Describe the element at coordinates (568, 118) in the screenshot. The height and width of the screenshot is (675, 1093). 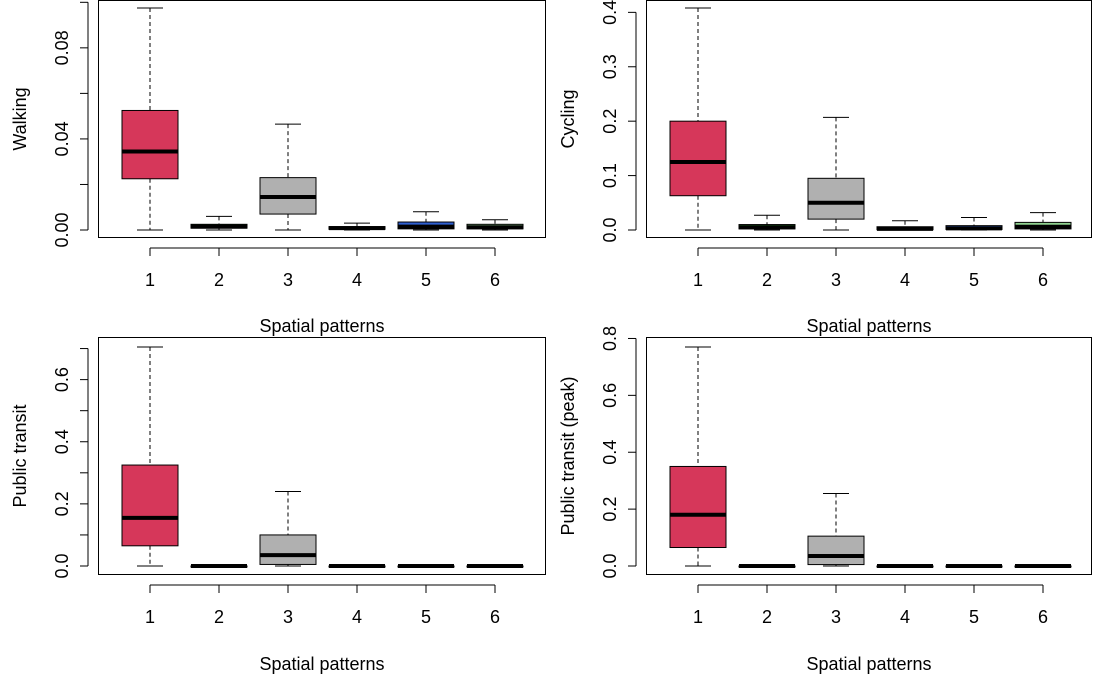
I see `y-axis-title: Cycling` at that location.